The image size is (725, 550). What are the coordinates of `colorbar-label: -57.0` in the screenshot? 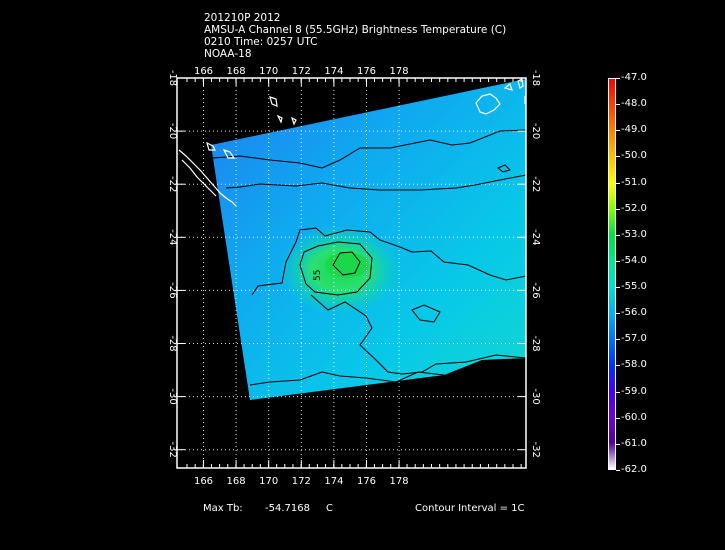 It's located at (634, 339).